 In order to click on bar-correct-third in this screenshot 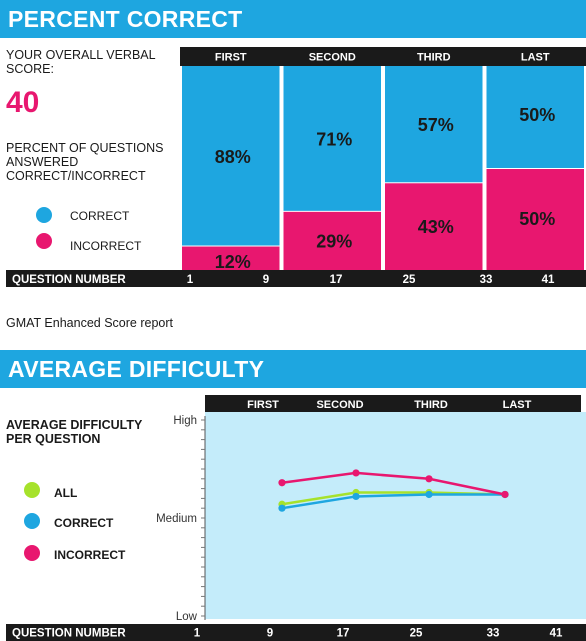, I will do `click(434, 124)`.